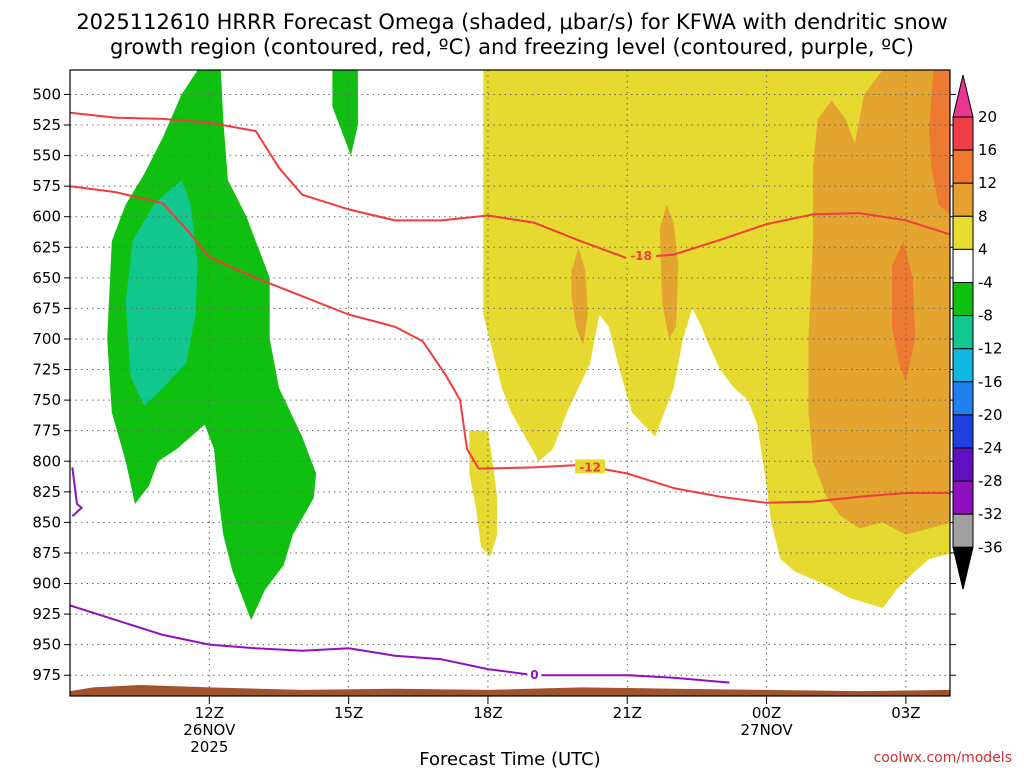  Describe the element at coordinates (46, 522) in the screenshot. I see `y-tick-label: 850` at that location.